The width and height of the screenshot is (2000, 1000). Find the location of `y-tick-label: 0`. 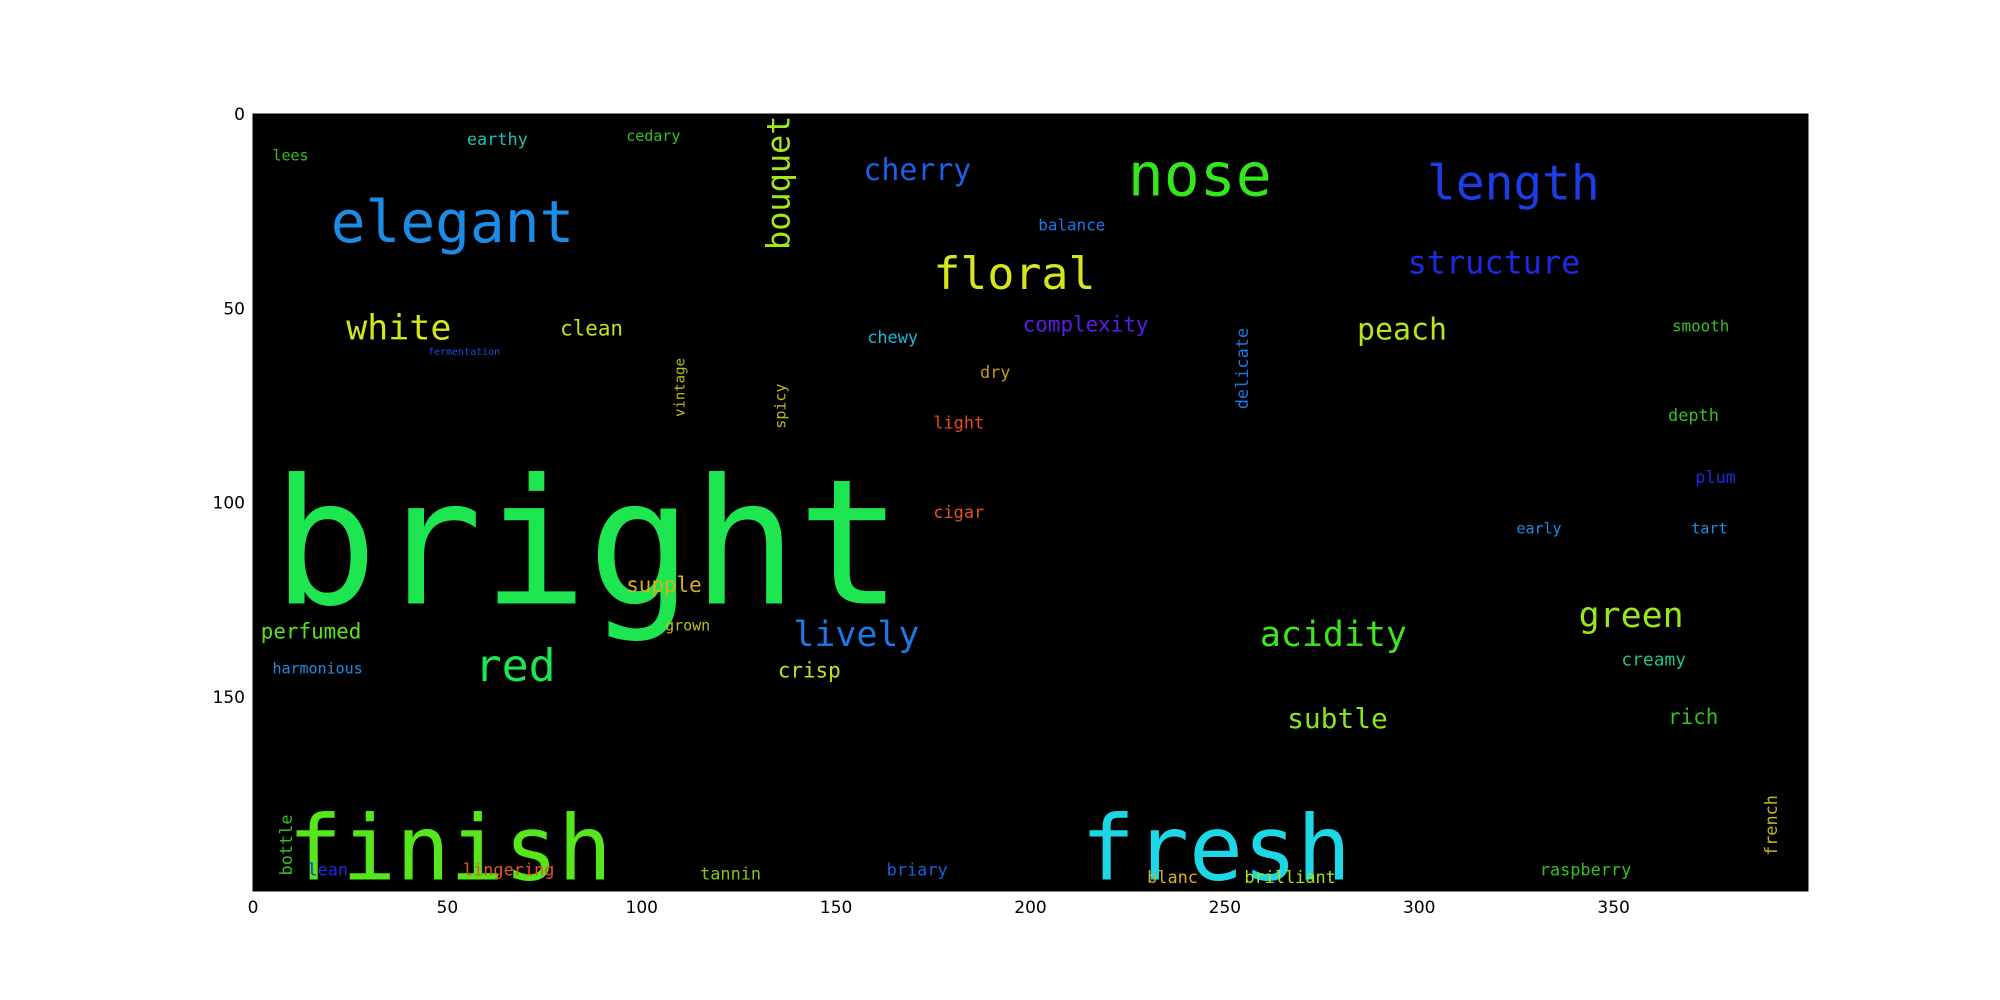

y-tick-label: 0 is located at coordinates (239, 115).